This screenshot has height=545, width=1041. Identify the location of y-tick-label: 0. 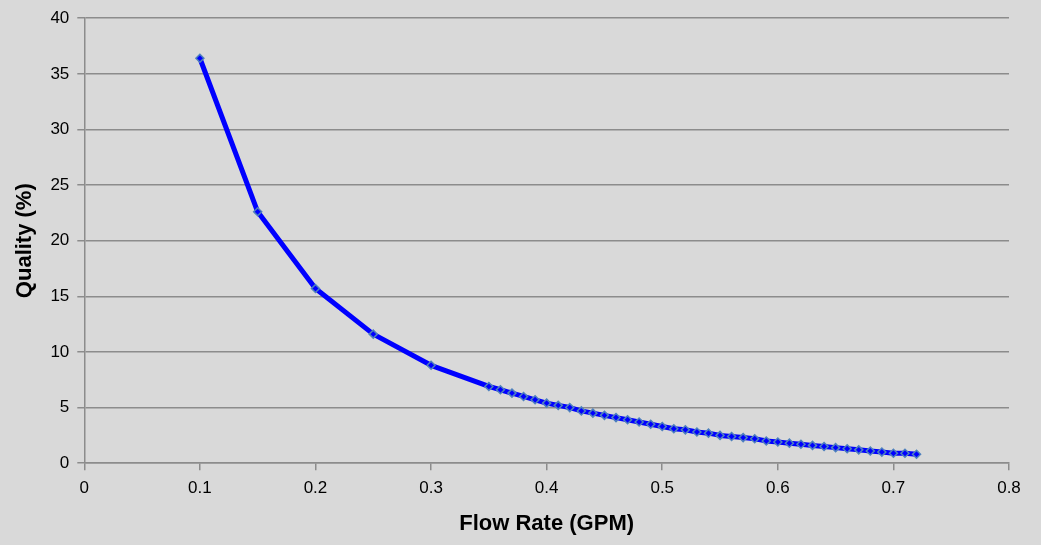
(64, 462).